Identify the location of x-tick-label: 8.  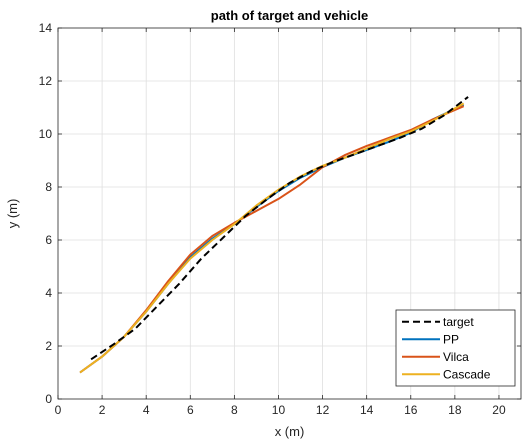
(234, 410).